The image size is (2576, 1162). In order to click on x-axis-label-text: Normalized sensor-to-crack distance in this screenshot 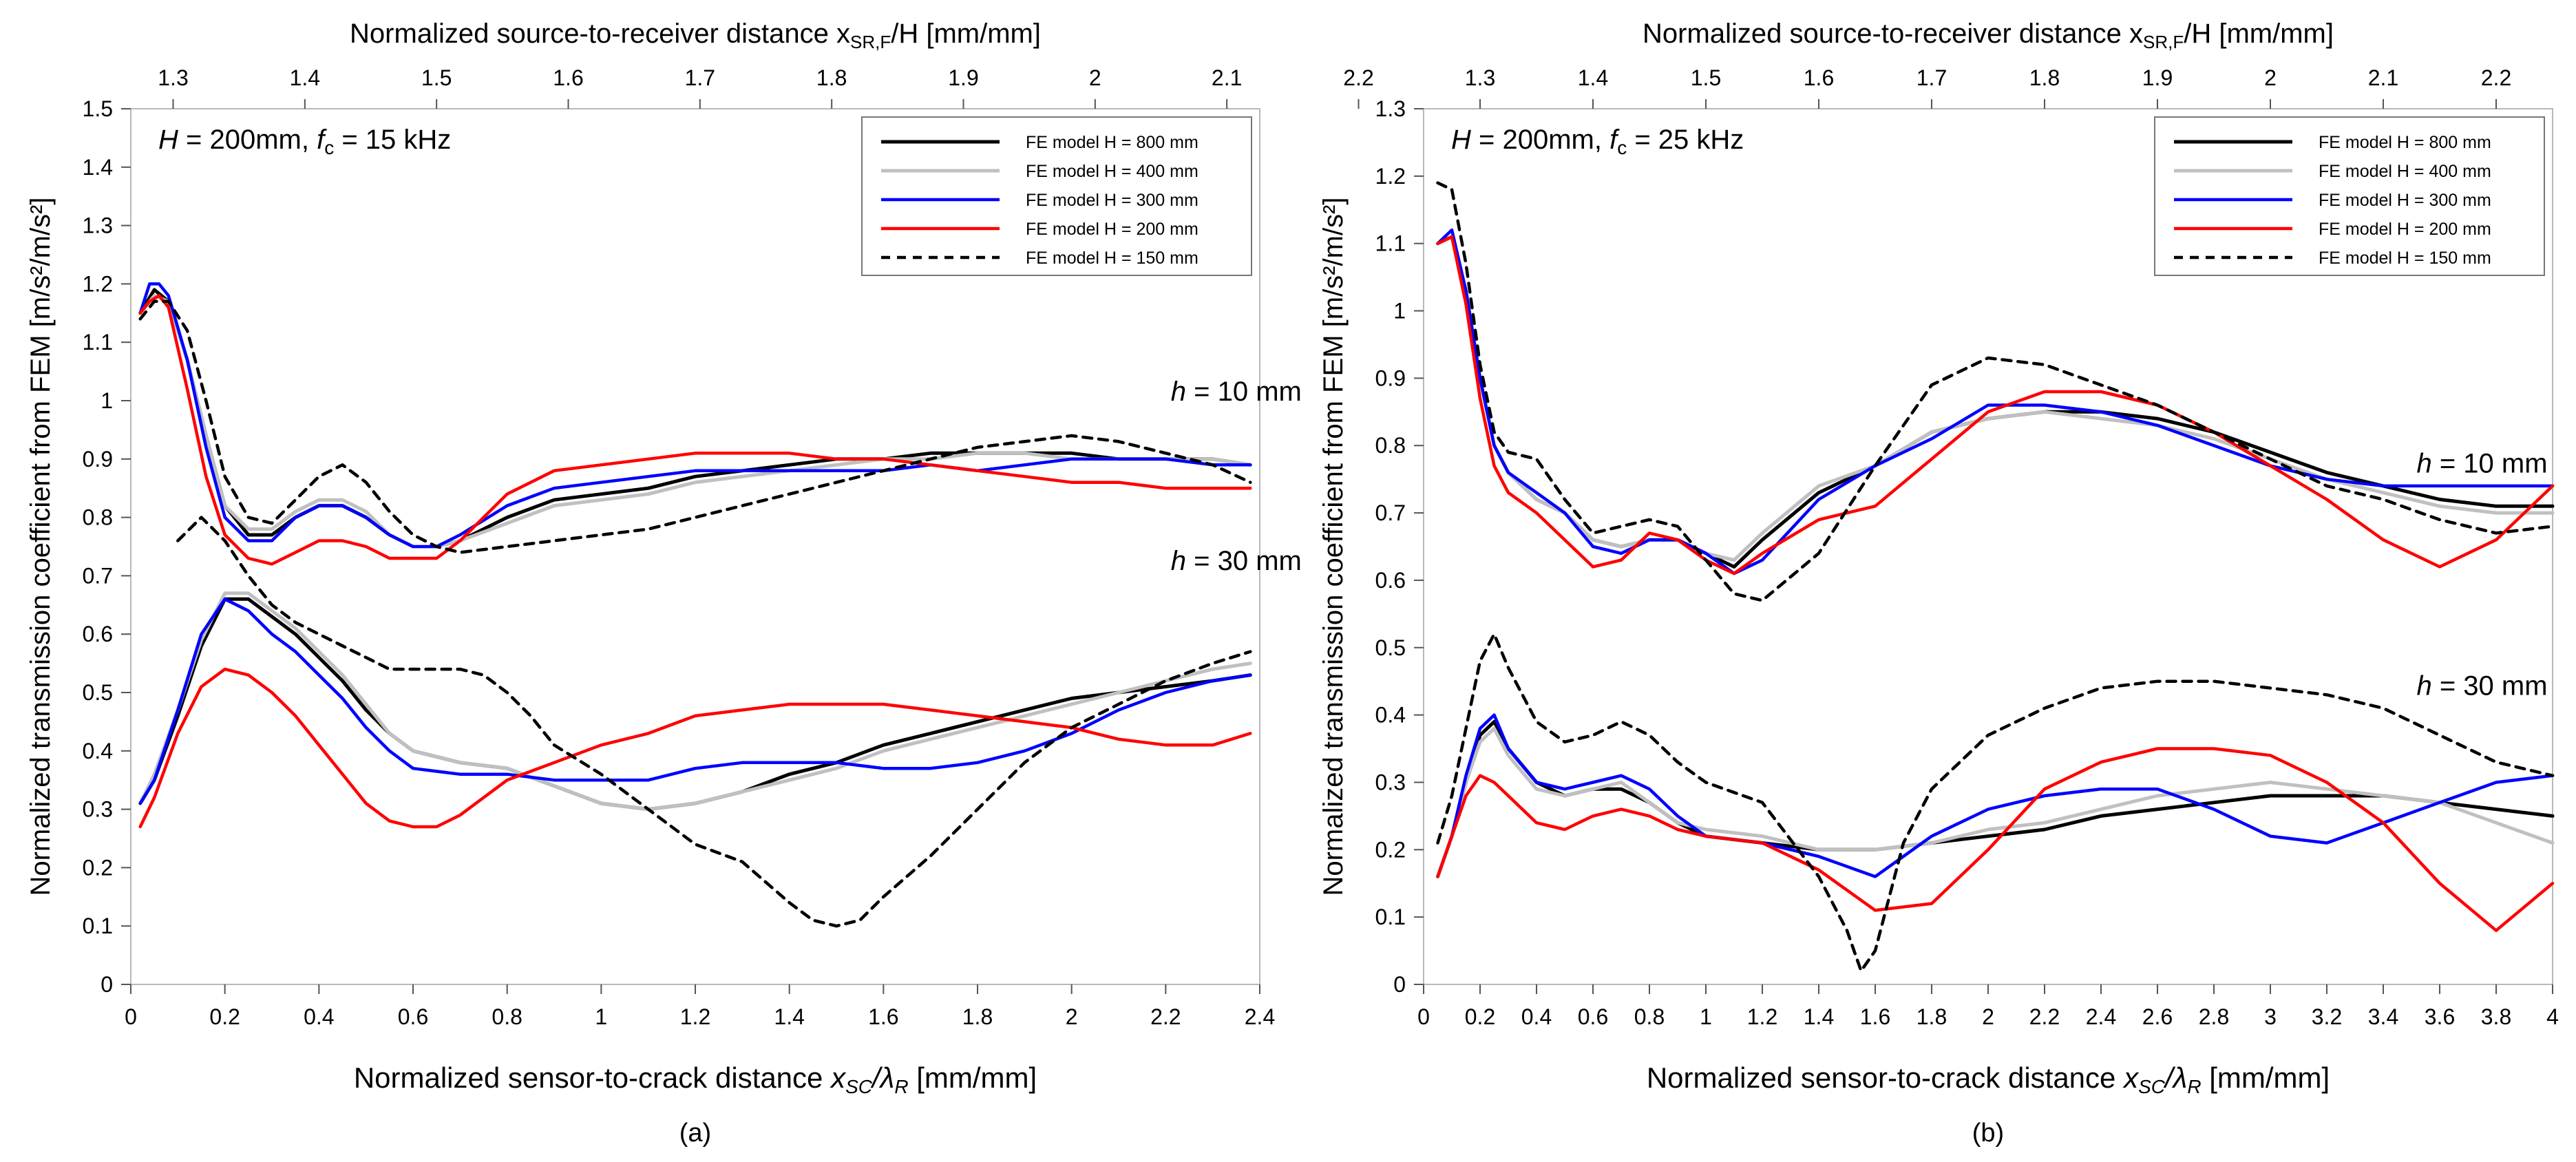, I will do `click(1886, 1078)`.